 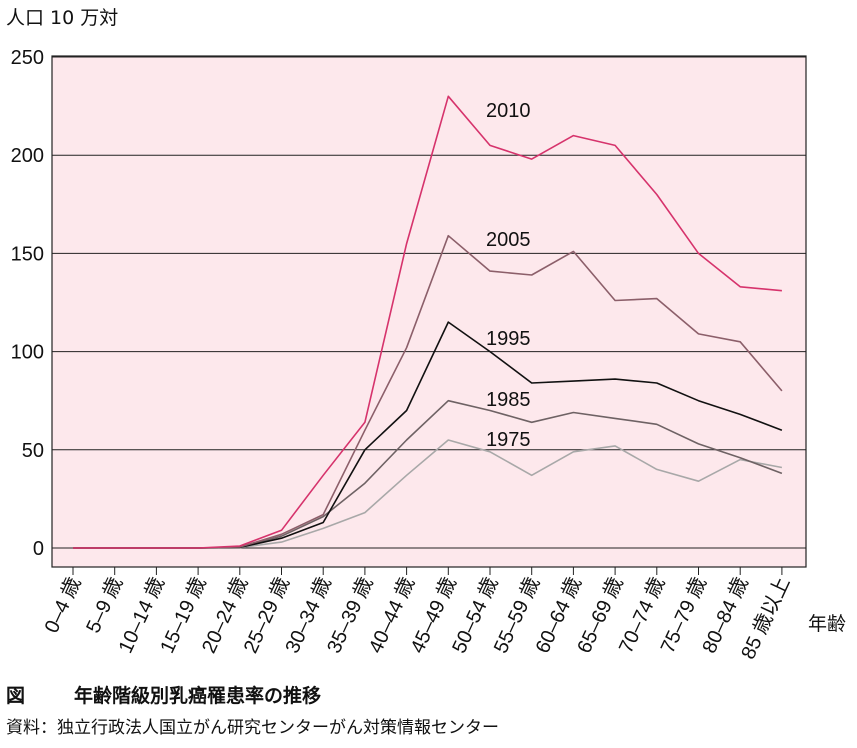 I want to click on y-tick-label-200: 200, so click(x=27, y=156).